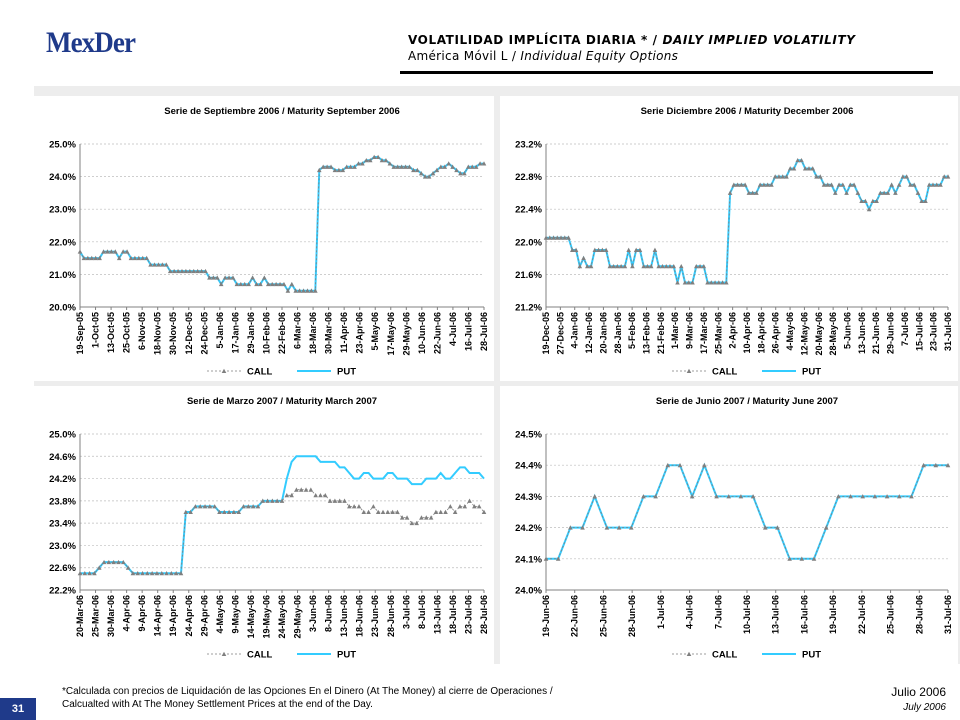  I want to click on y-tick-label: 24.3%, so click(528, 497).